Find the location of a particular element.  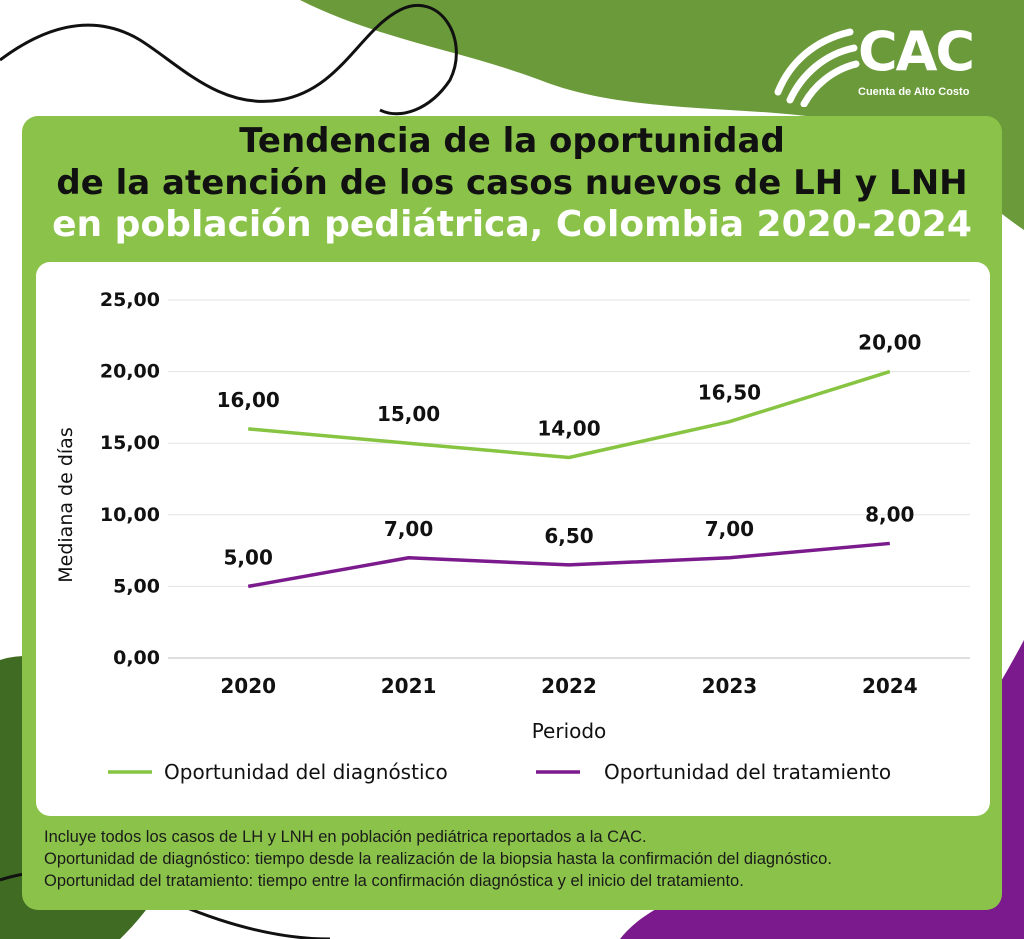

data-label: 6,50 is located at coordinates (568, 536).